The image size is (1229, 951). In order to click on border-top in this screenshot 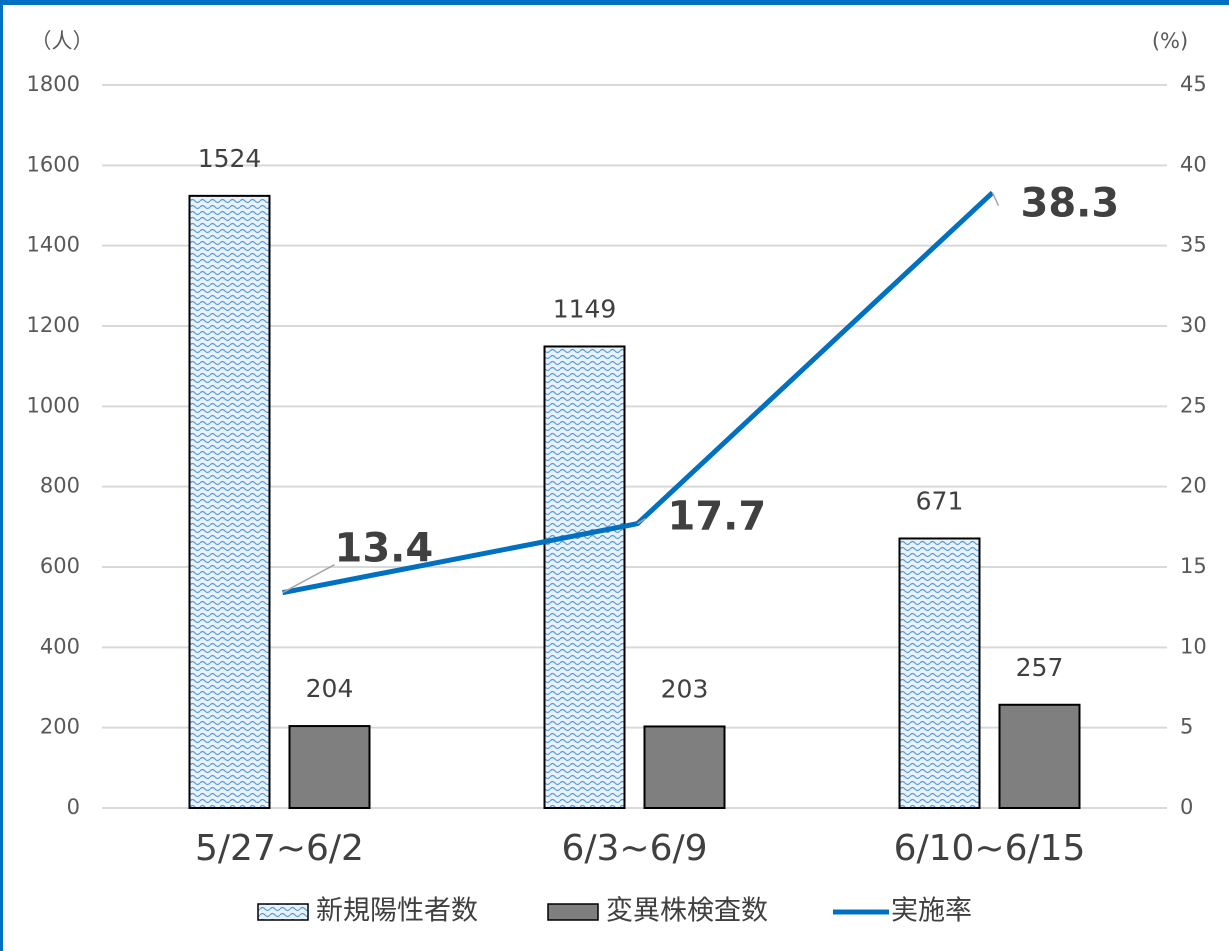, I will do `click(614, 2)`.